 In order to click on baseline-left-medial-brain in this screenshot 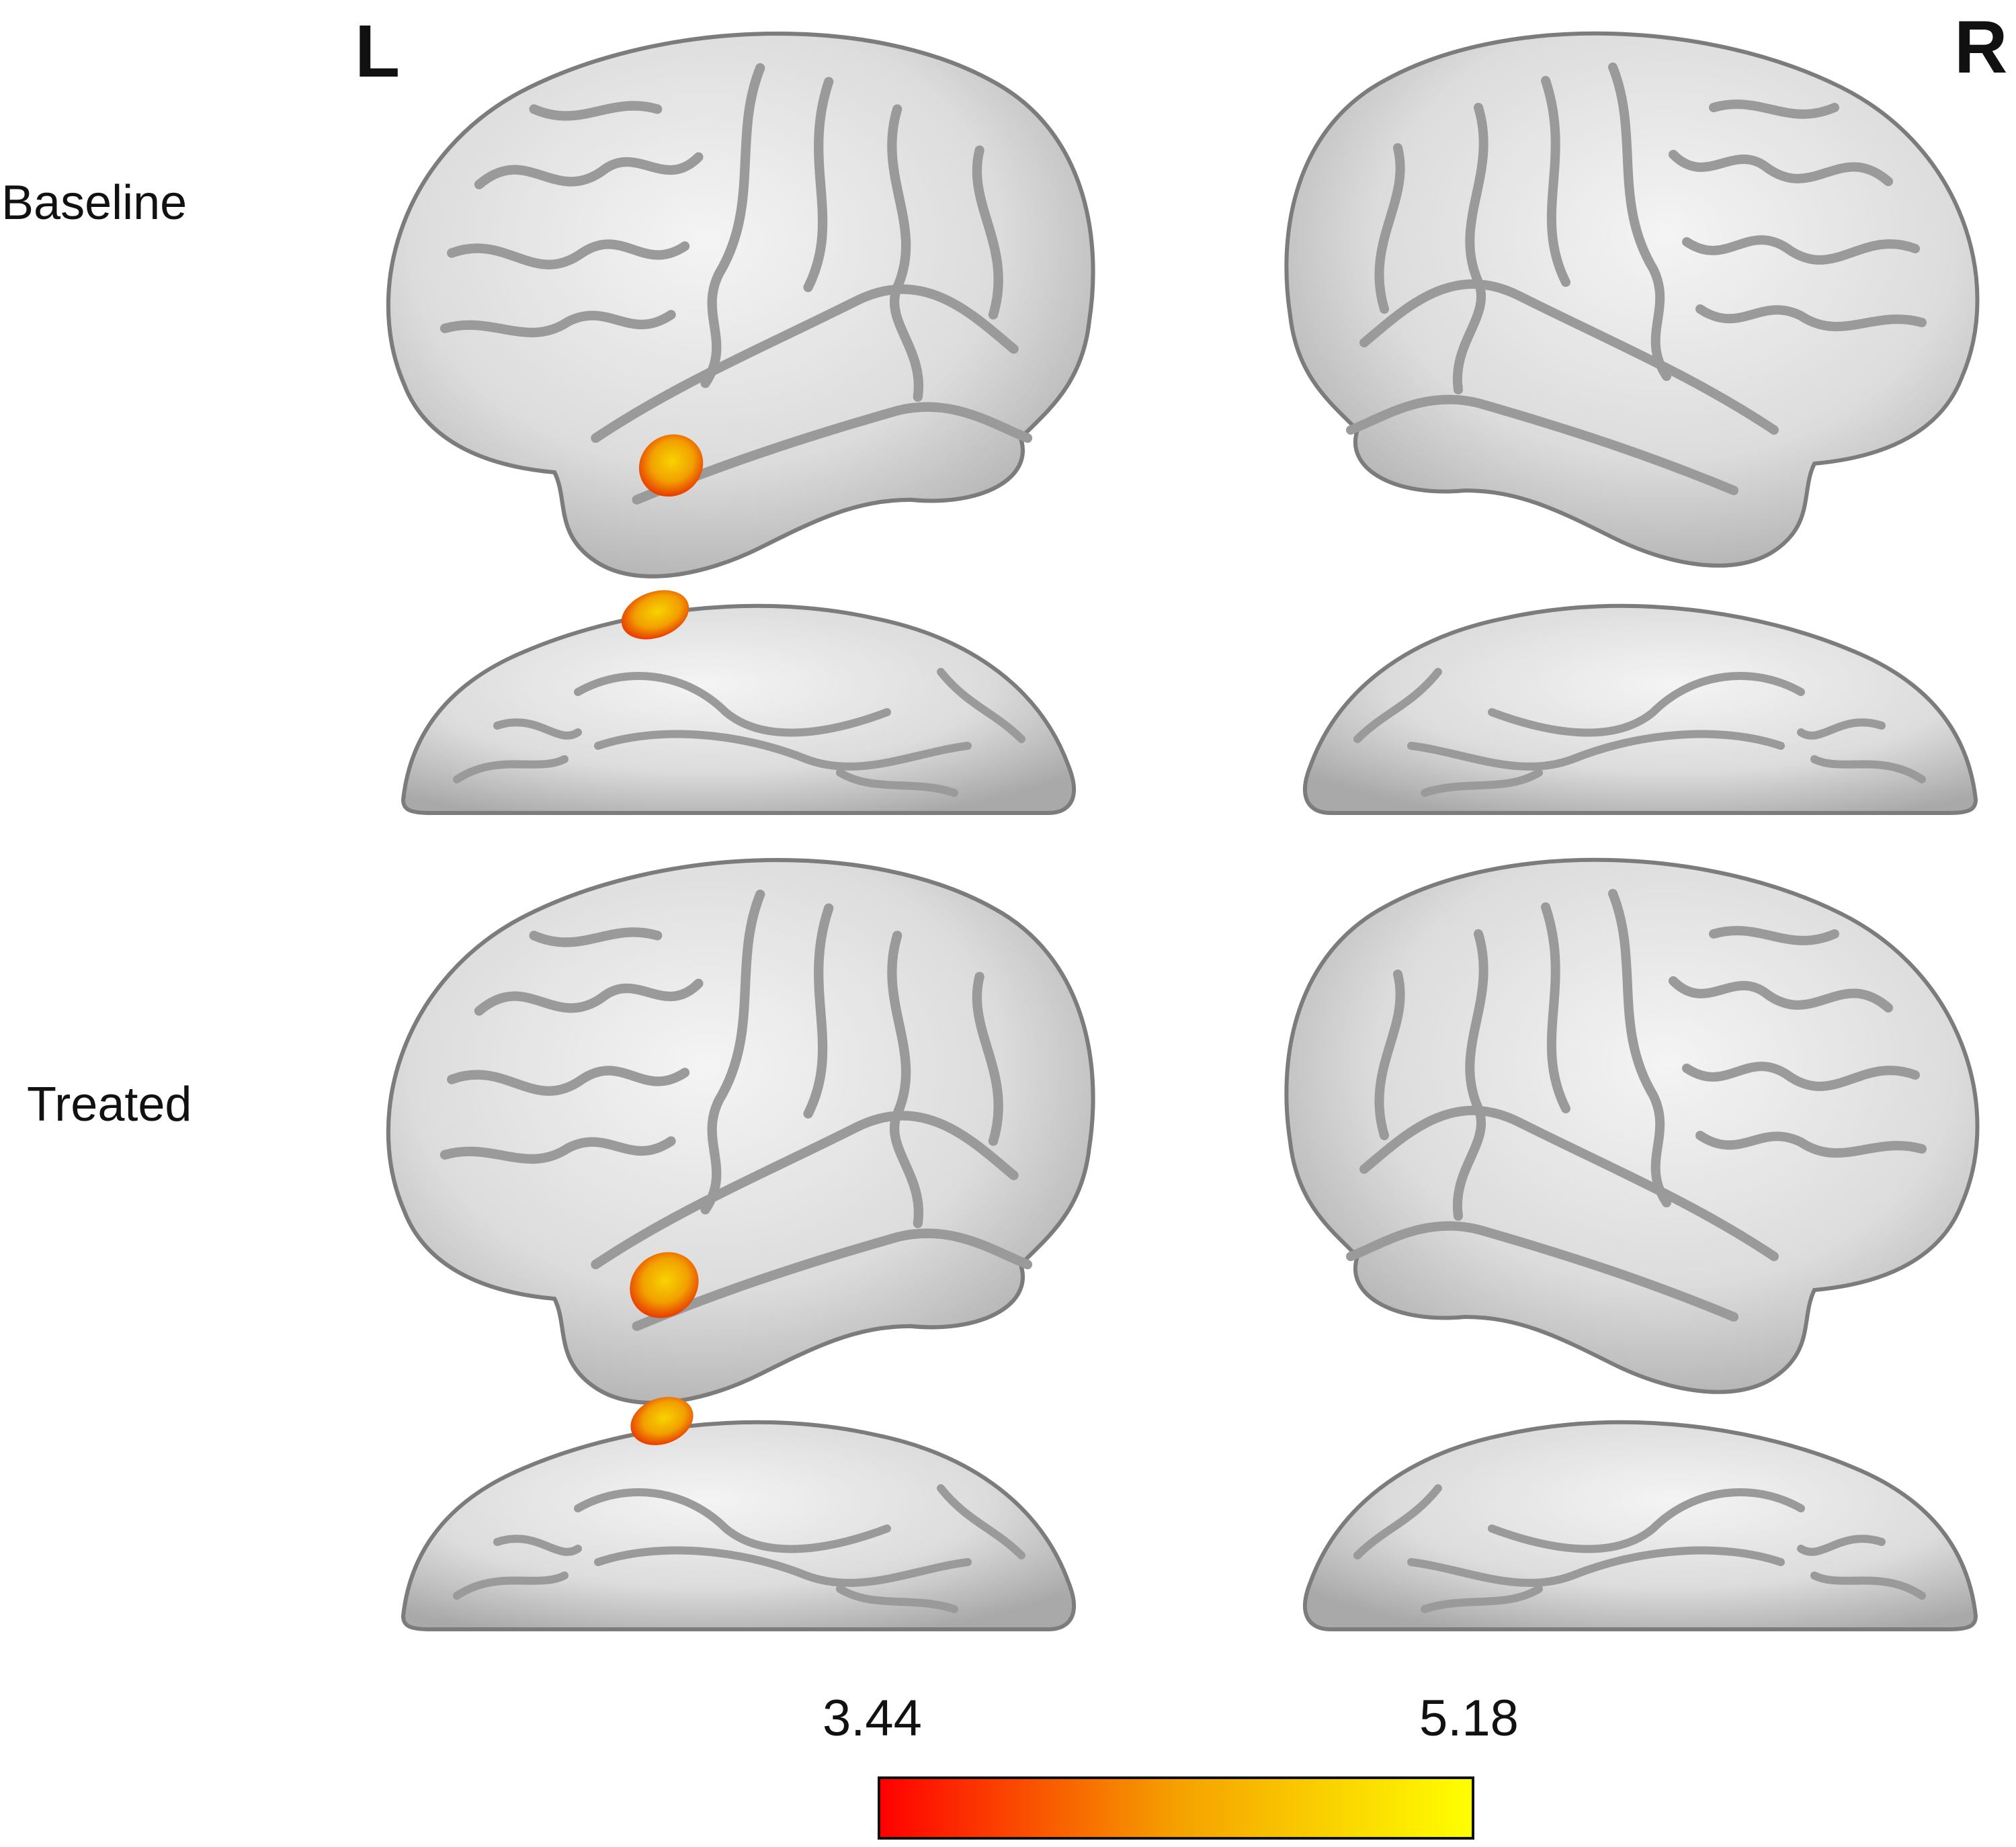, I will do `click(738, 701)`.